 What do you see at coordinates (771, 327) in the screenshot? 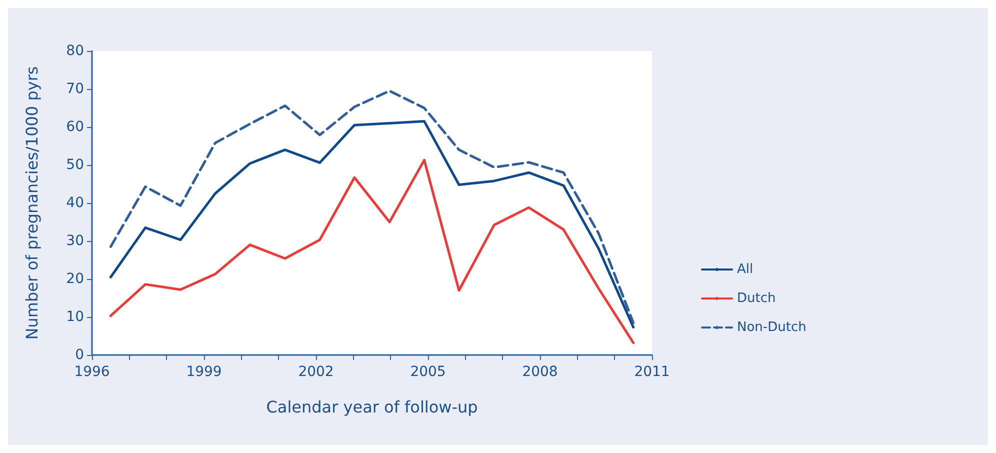
I see `legend-label: Non-Dutch` at bounding box center [771, 327].